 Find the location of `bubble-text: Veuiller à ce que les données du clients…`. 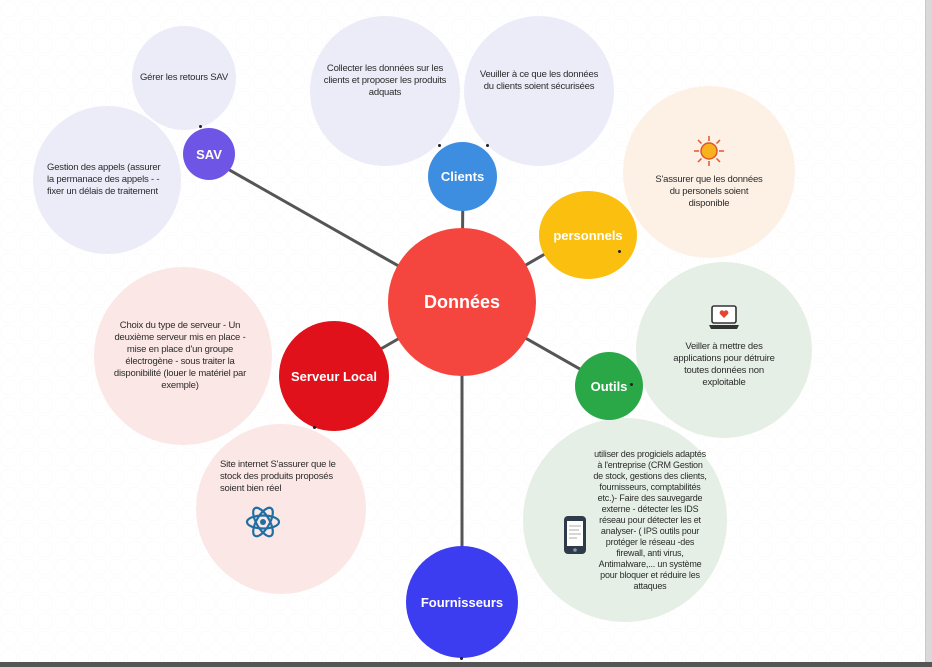

bubble-text: Veuiller à ce que les données du clients… is located at coordinates (539, 80).